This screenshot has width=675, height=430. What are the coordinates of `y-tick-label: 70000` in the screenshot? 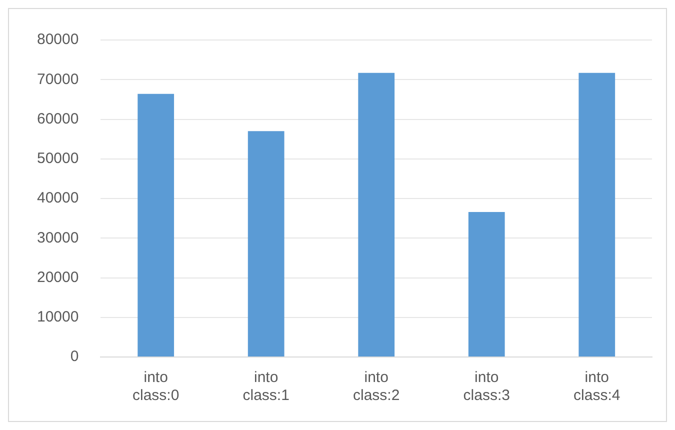 It's located at (57, 79).